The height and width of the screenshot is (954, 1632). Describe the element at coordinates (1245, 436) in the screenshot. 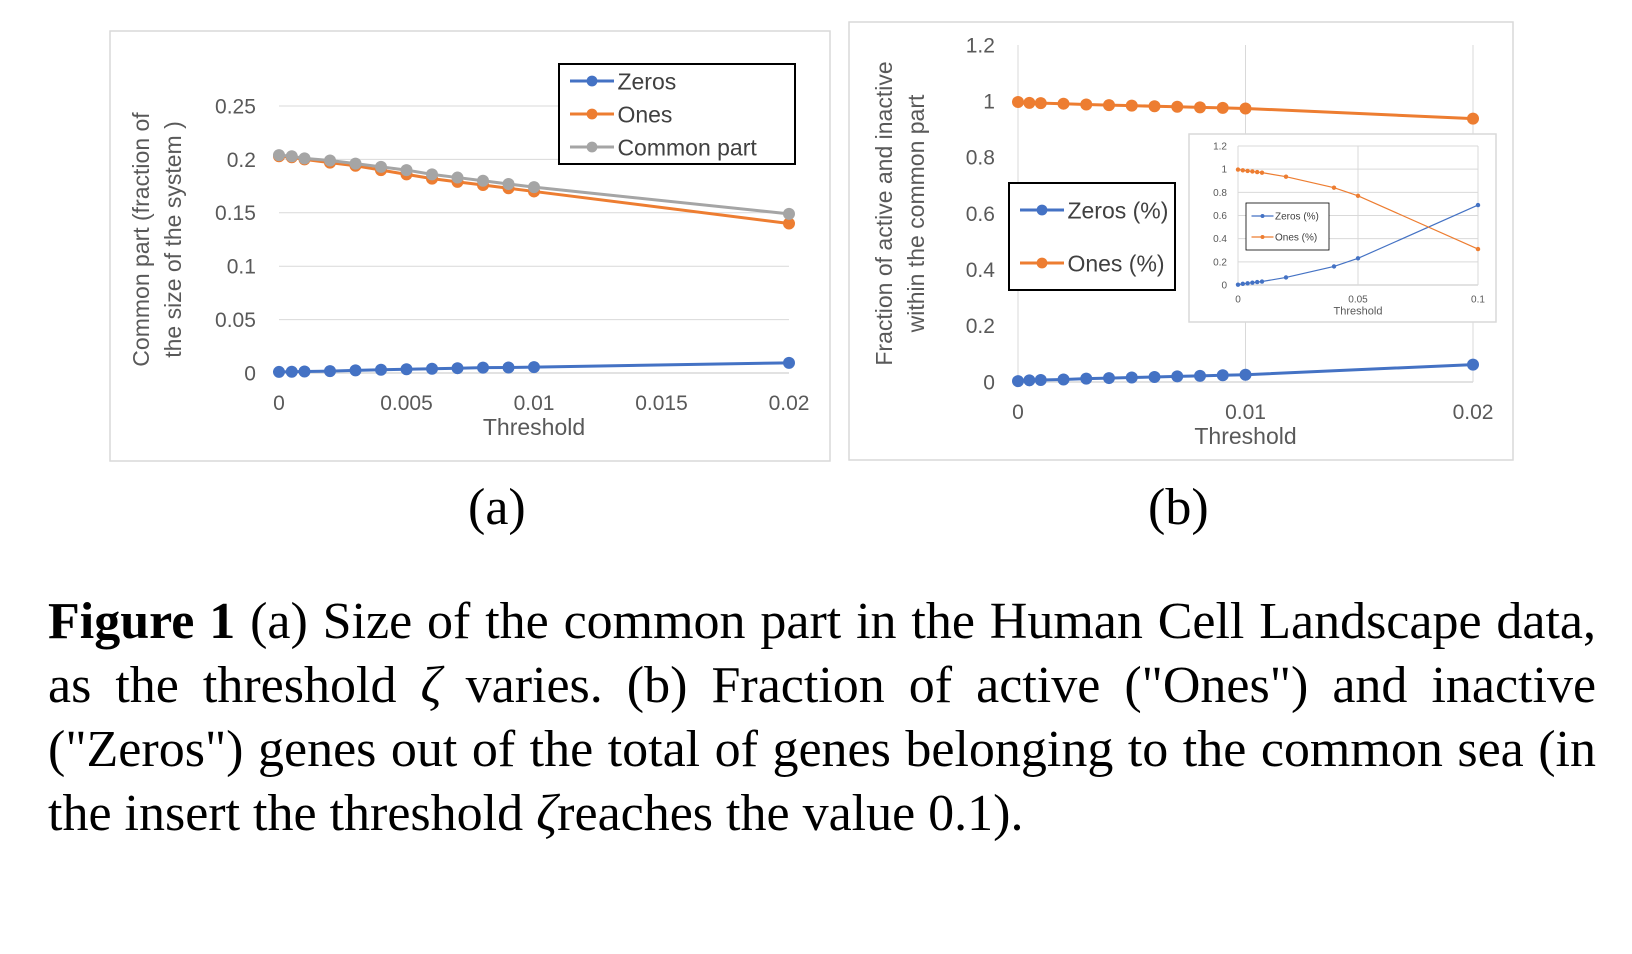

I see `chart-b-x-axis-title: Threshold` at that location.